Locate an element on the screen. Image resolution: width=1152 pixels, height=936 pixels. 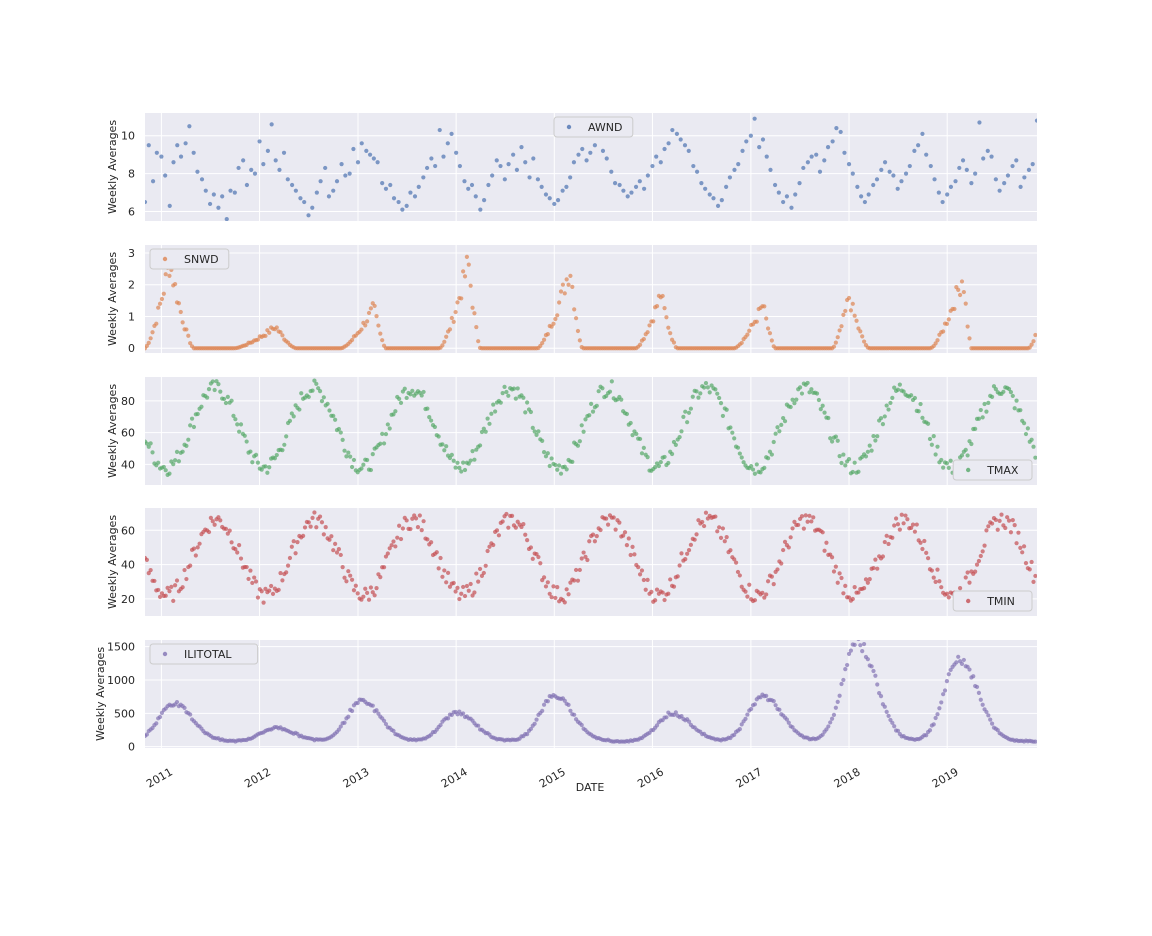
plot-background is located at coordinates (591, 694).